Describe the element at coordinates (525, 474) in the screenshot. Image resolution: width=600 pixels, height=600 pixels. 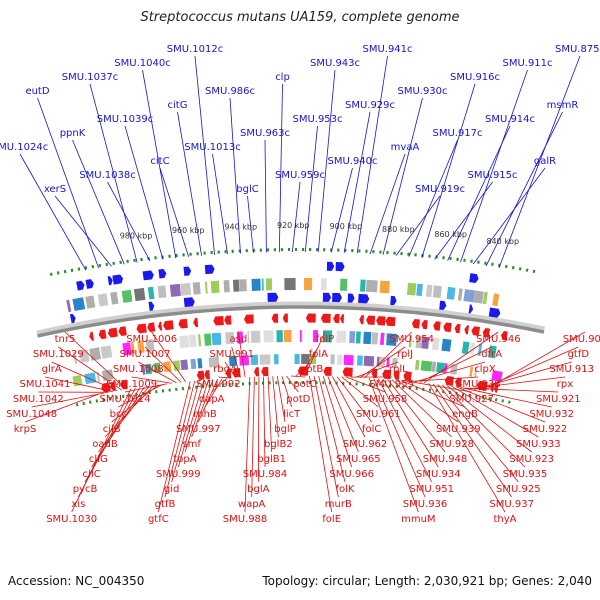
I see `reverse-gene-label: SMU.935` at that location.